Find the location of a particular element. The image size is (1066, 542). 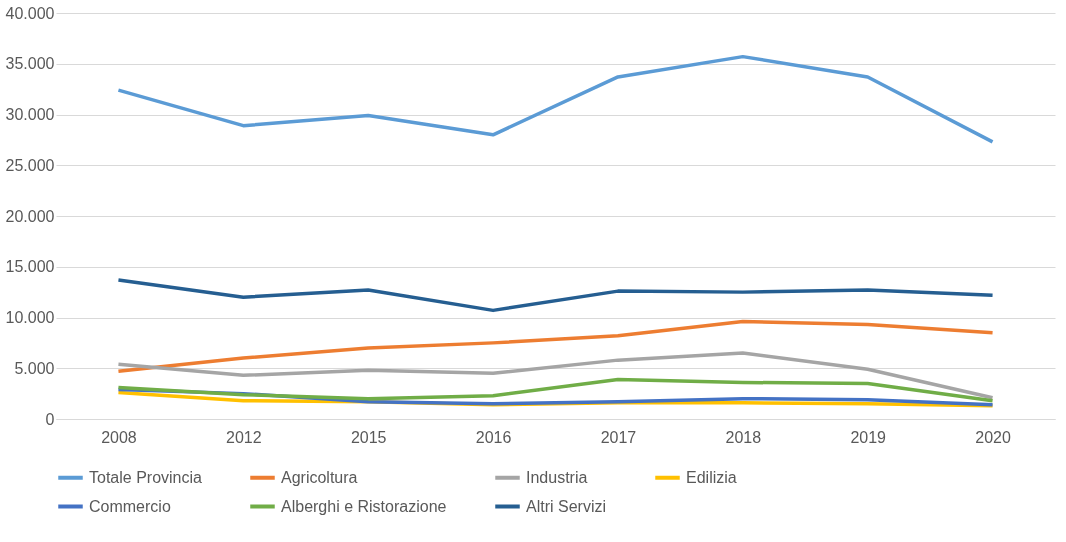

x-tick-label: 2008 is located at coordinates (119, 437).